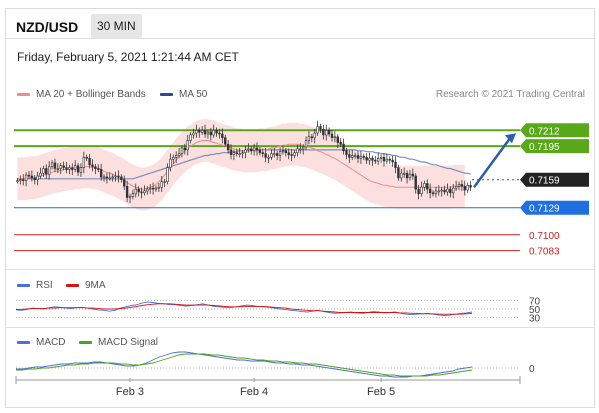  What do you see at coordinates (535, 301) in the screenshot?
I see `rsi-tick-label: 70` at bounding box center [535, 301].